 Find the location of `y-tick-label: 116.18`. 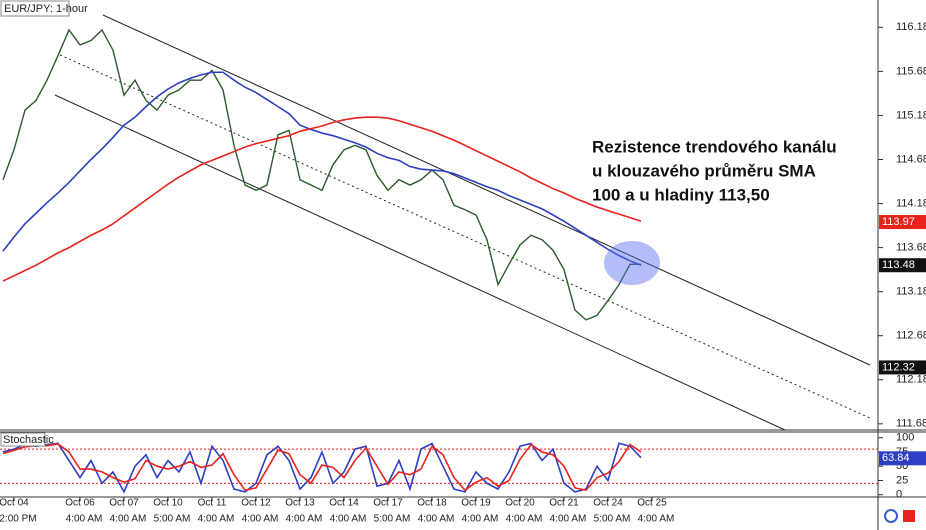

y-tick-label: 116.18 is located at coordinates (911, 27).